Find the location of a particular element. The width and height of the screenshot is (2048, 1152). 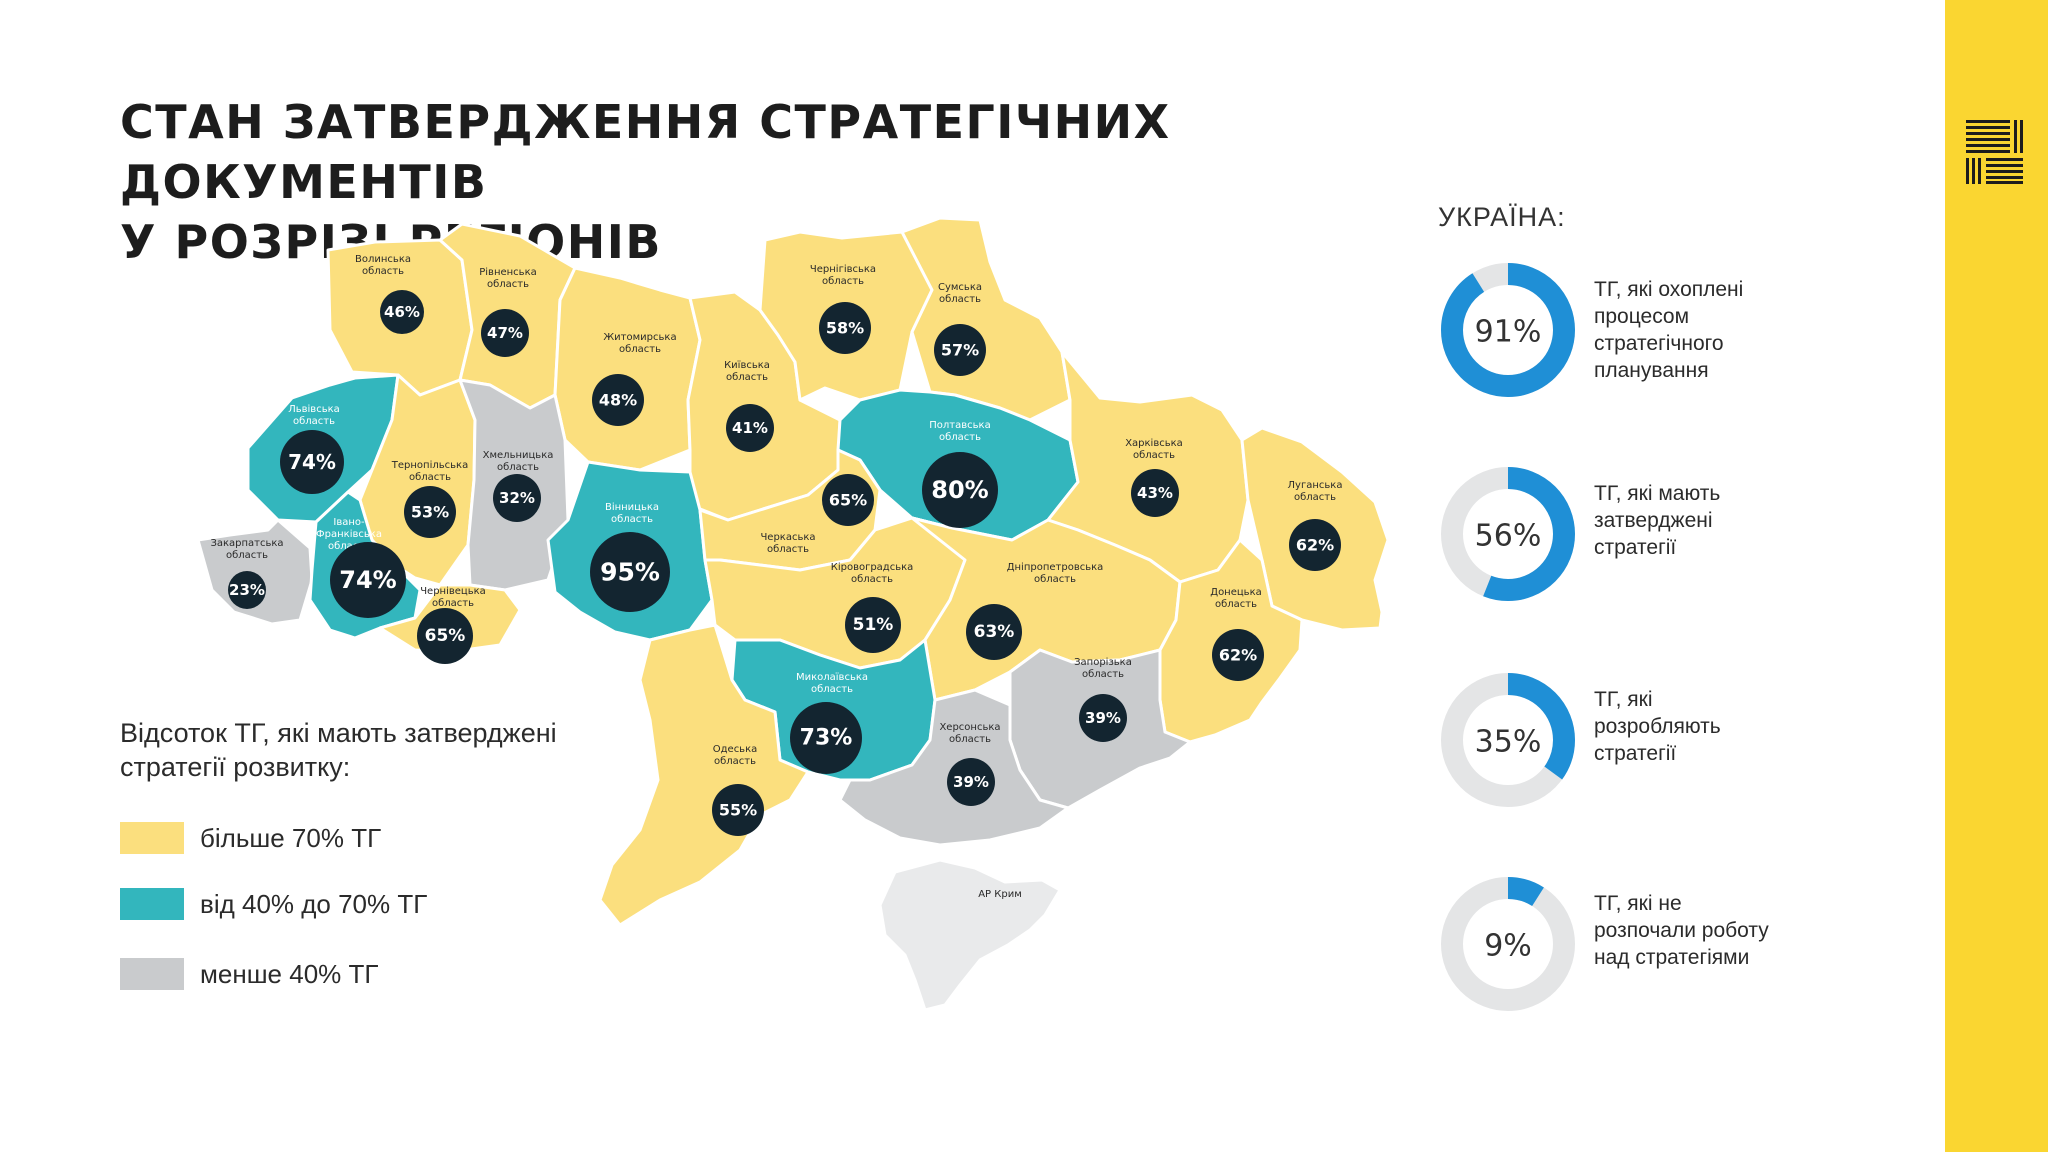

region-value-text: 46% is located at coordinates (402, 312).